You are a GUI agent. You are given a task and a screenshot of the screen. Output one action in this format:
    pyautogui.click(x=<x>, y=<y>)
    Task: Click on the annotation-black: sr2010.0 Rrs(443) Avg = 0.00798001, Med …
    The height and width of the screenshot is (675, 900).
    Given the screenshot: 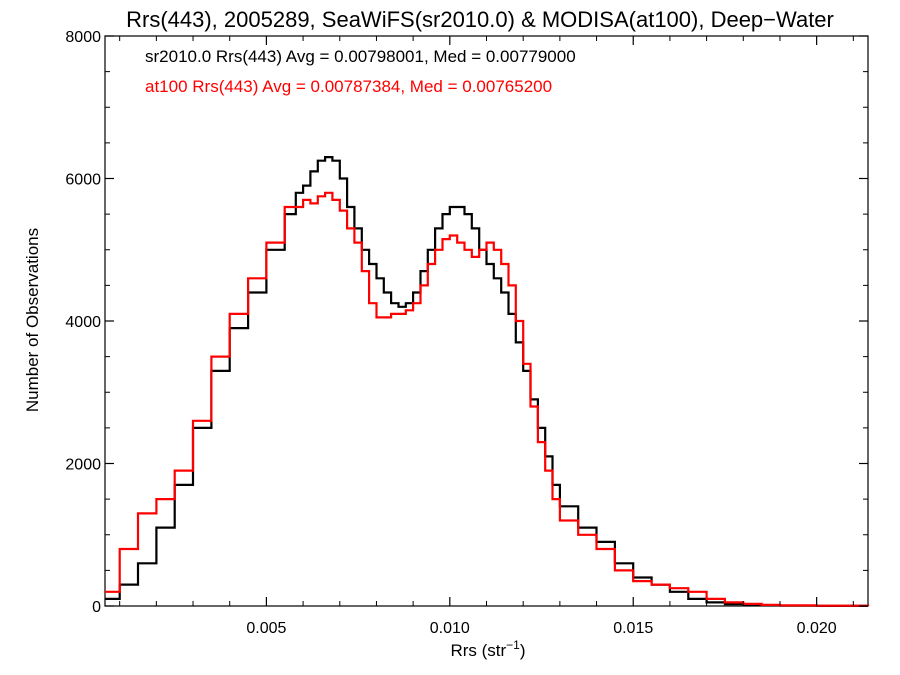 What is the action you would take?
    pyautogui.click(x=360, y=56)
    